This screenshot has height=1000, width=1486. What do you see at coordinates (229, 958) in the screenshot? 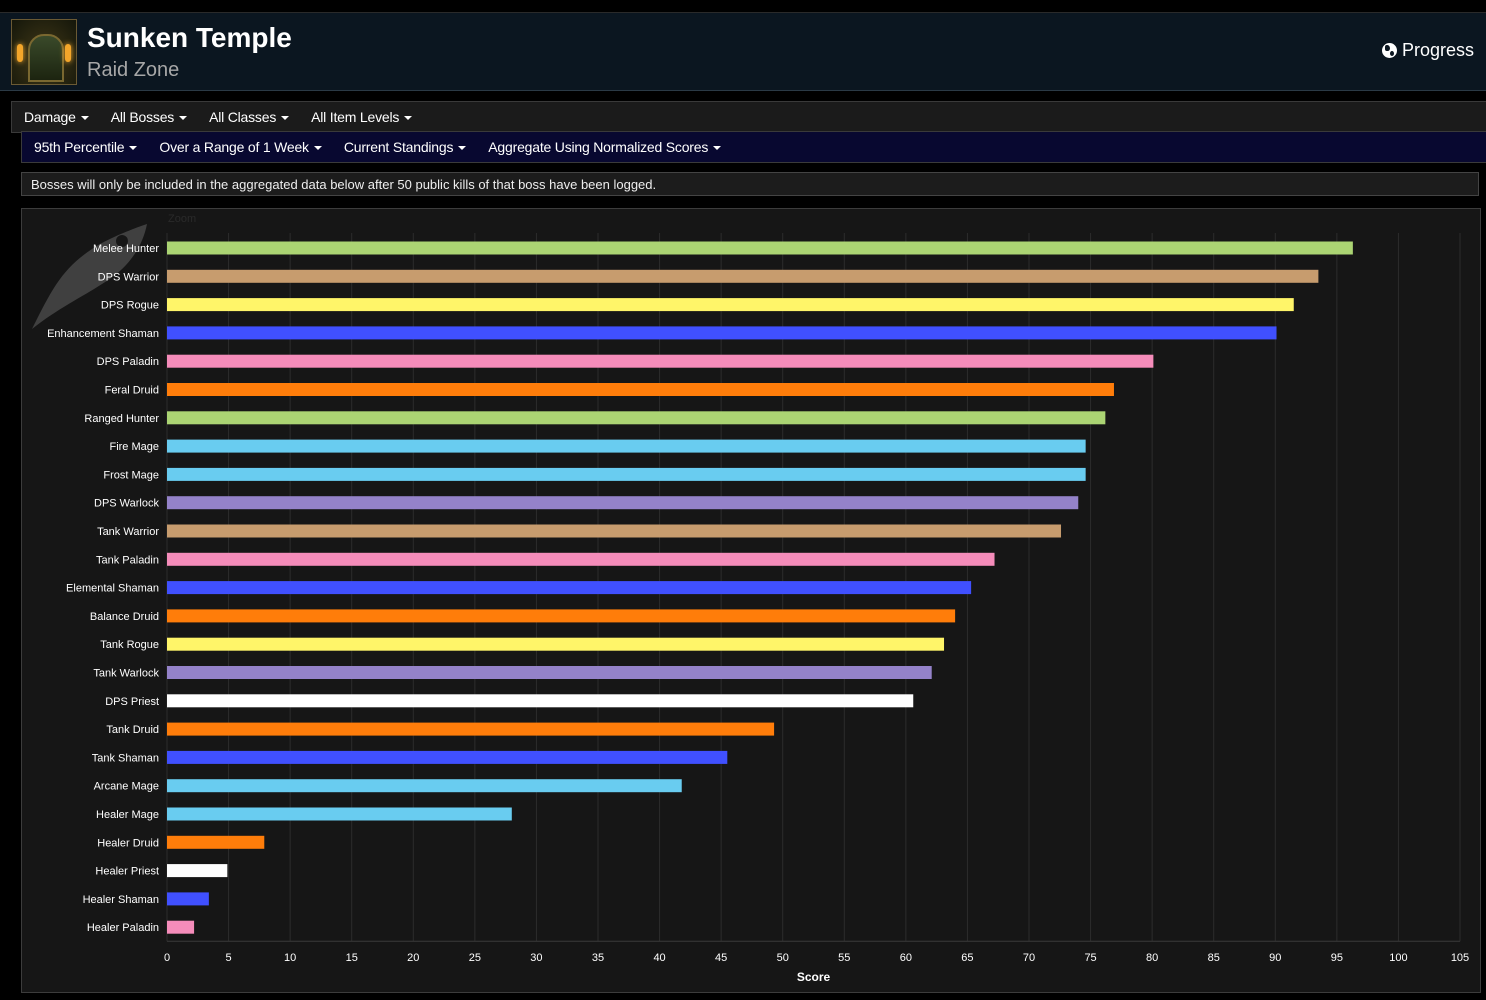
I see `x-tick-label: 5` at bounding box center [229, 958].